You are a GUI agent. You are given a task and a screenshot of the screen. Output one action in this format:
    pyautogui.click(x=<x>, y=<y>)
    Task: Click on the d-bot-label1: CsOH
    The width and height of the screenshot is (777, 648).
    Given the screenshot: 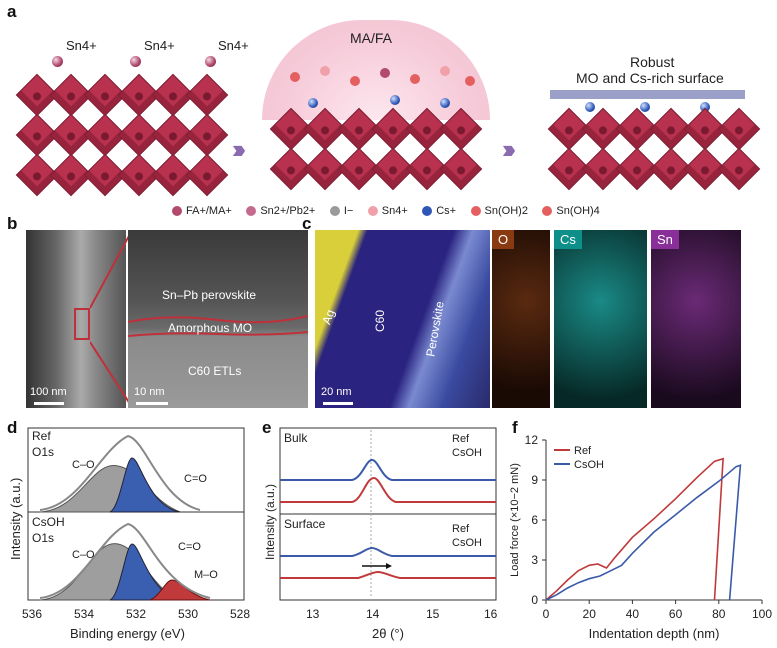 What is the action you would take?
    pyautogui.click(x=48, y=522)
    